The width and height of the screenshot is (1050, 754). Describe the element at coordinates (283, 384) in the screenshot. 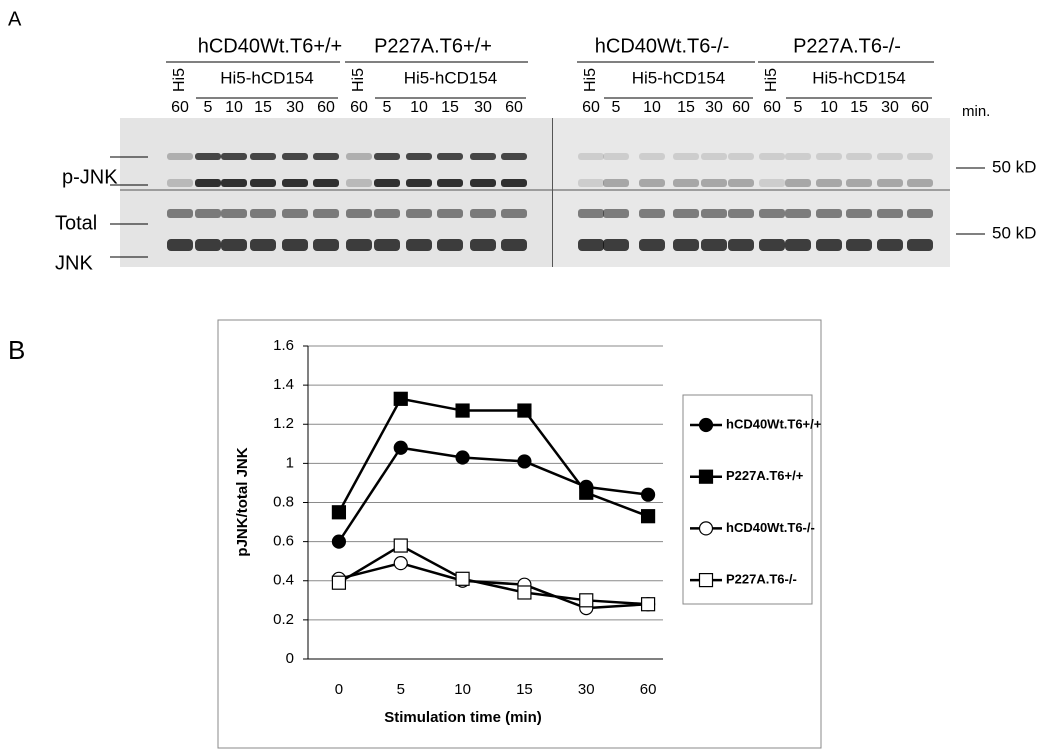

I see `y-tick-label: 1.4` at that location.